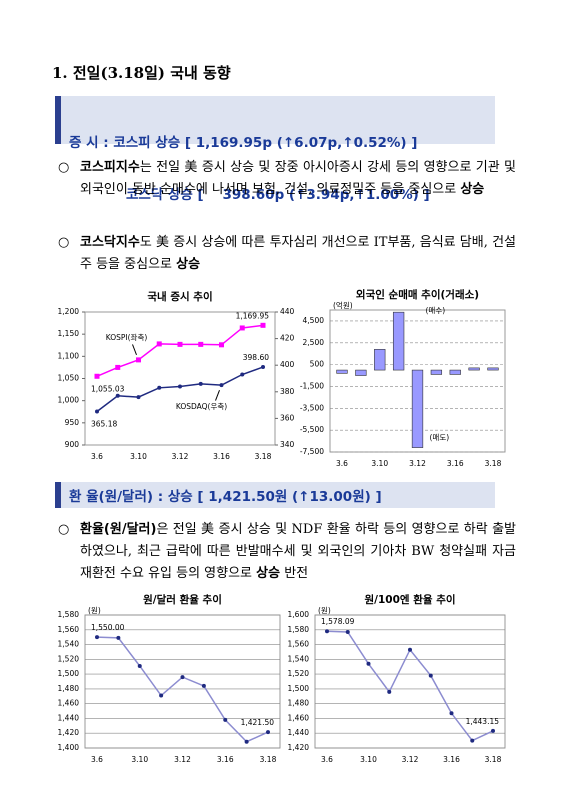 This screenshot has width=566, height=800. I want to click on value-label: 1,055.03, so click(108, 388).